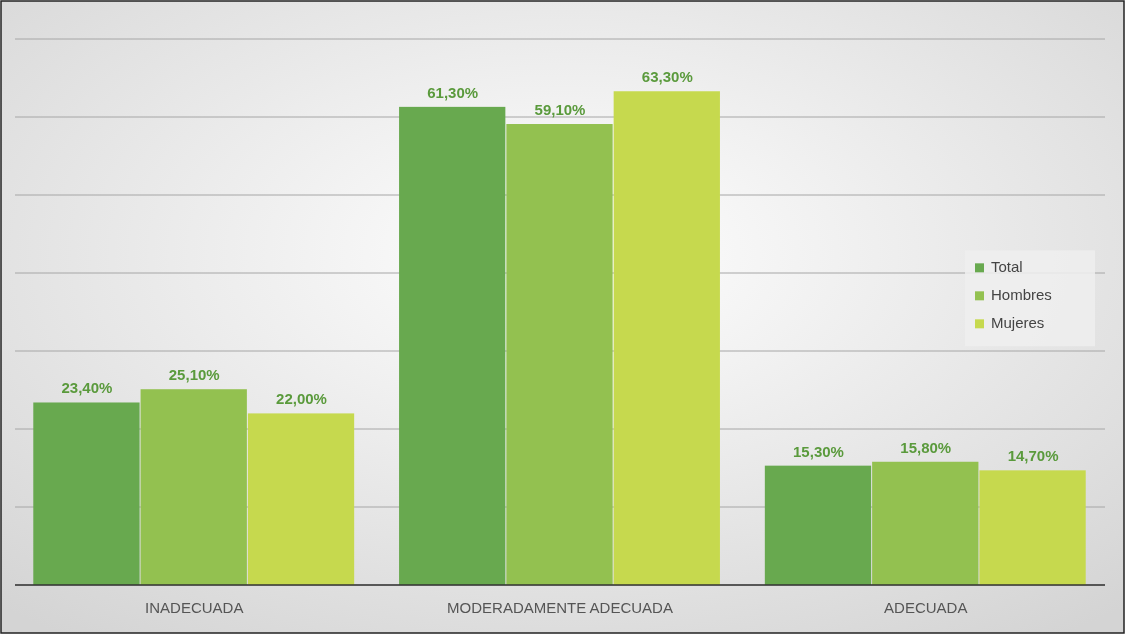  I want to click on data-label: 22,00%, so click(301, 399).